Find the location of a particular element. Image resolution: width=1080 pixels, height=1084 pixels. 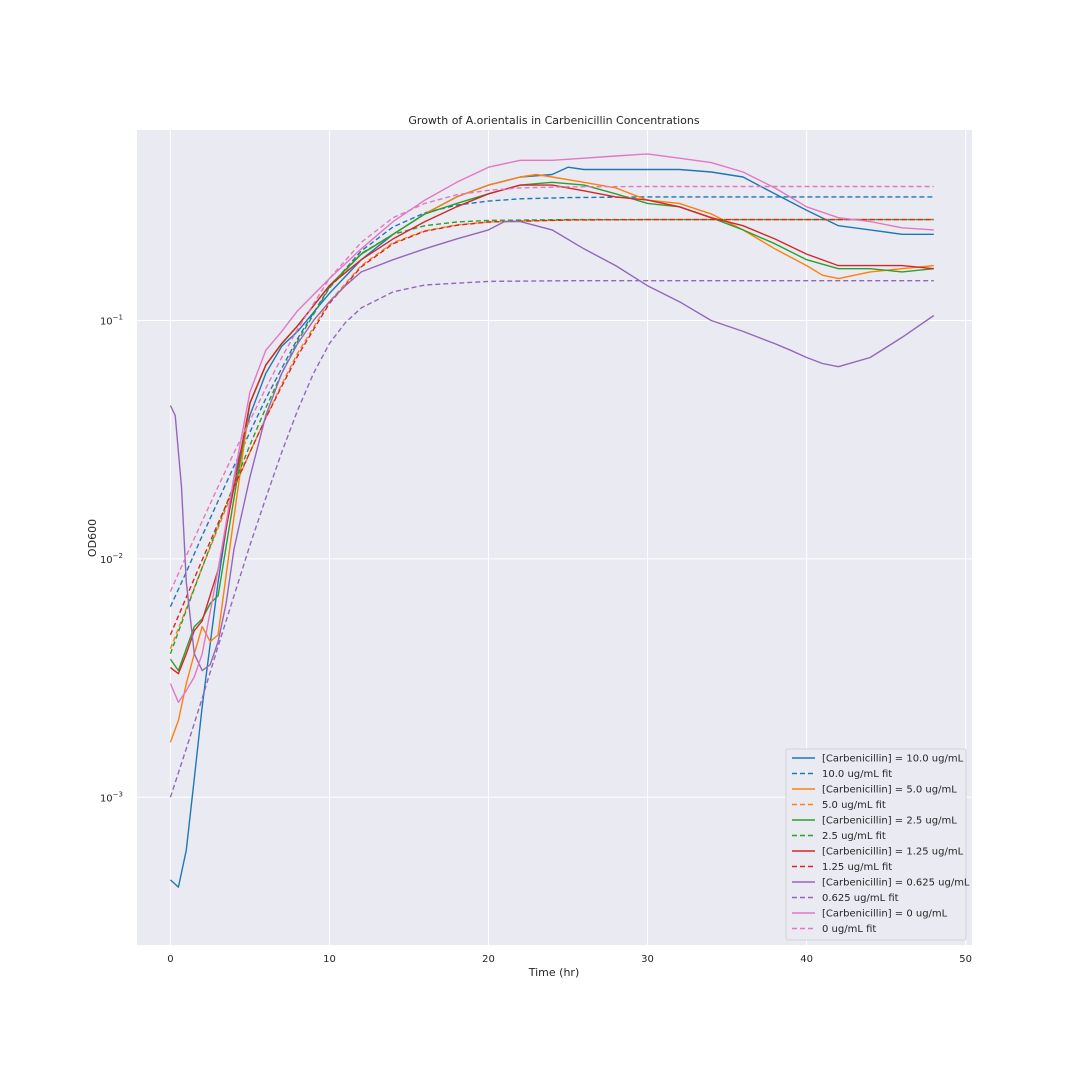

legend-label: 10.0 ug/mL fit is located at coordinates (857, 774).